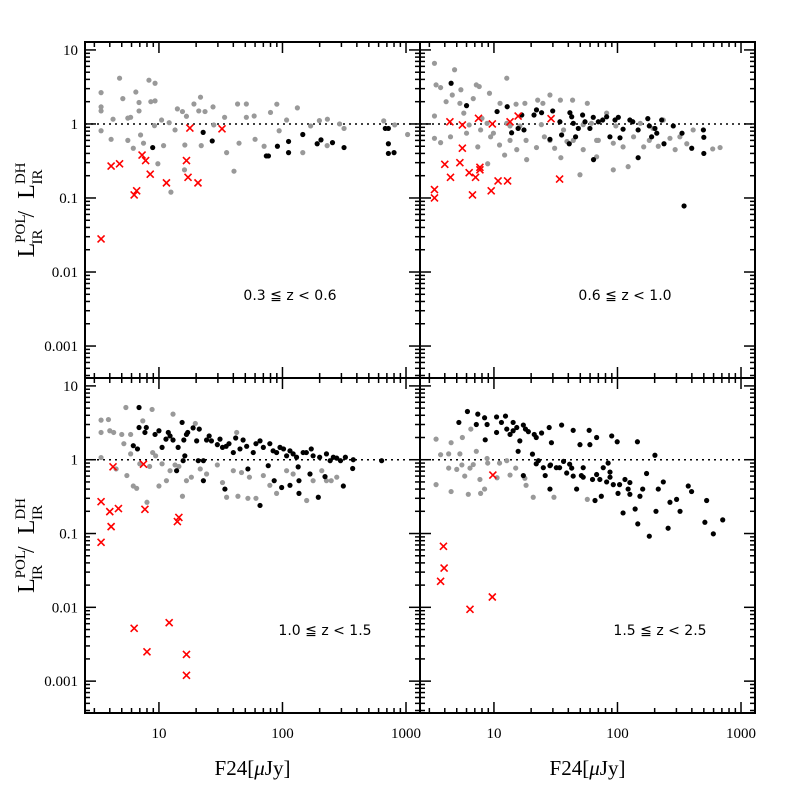 Image resolution: width=797 pixels, height=797 pixels. I want to click on y-tick-label: 0.1, so click(68, 535).